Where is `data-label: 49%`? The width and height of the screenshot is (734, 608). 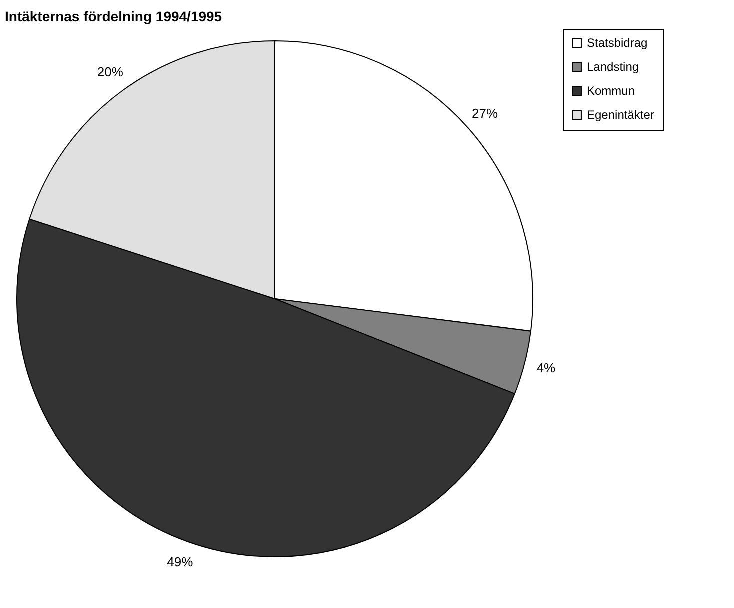 data-label: 49% is located at coordinates (180, 562).